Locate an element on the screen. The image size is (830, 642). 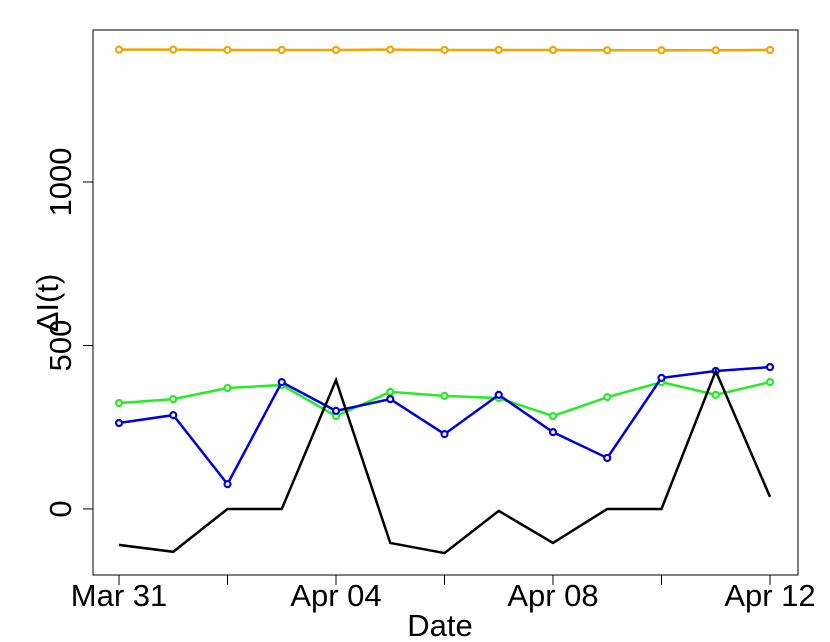
x-tick-label: Apr 04 is located at coordinates (335, 595).